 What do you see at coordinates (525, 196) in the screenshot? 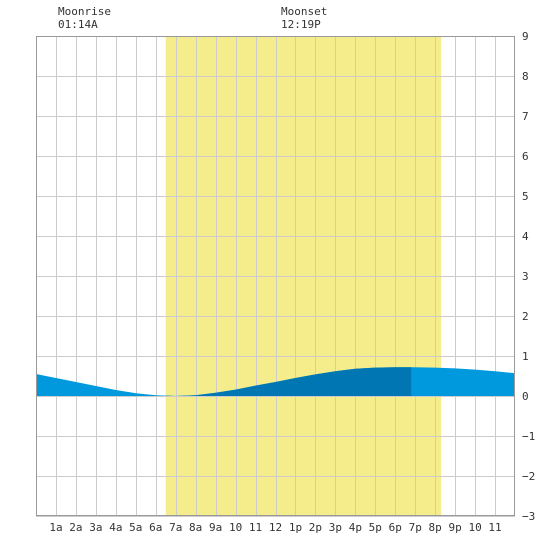
I see `y-tick-label: 5` at bounding box center [525, 196].